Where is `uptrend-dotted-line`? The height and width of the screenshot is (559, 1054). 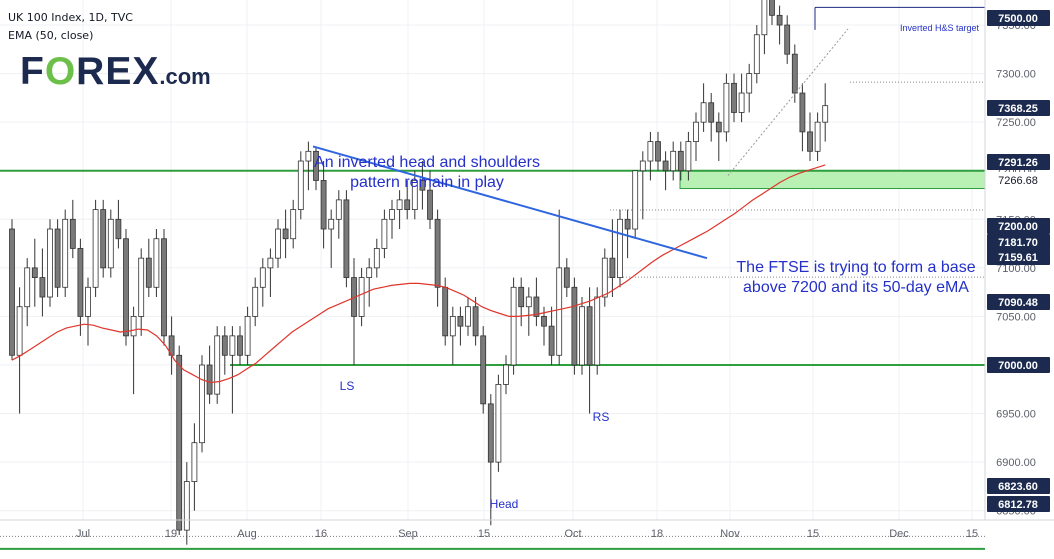
uptrend-dotted-line is located at coordinates (788, 102).